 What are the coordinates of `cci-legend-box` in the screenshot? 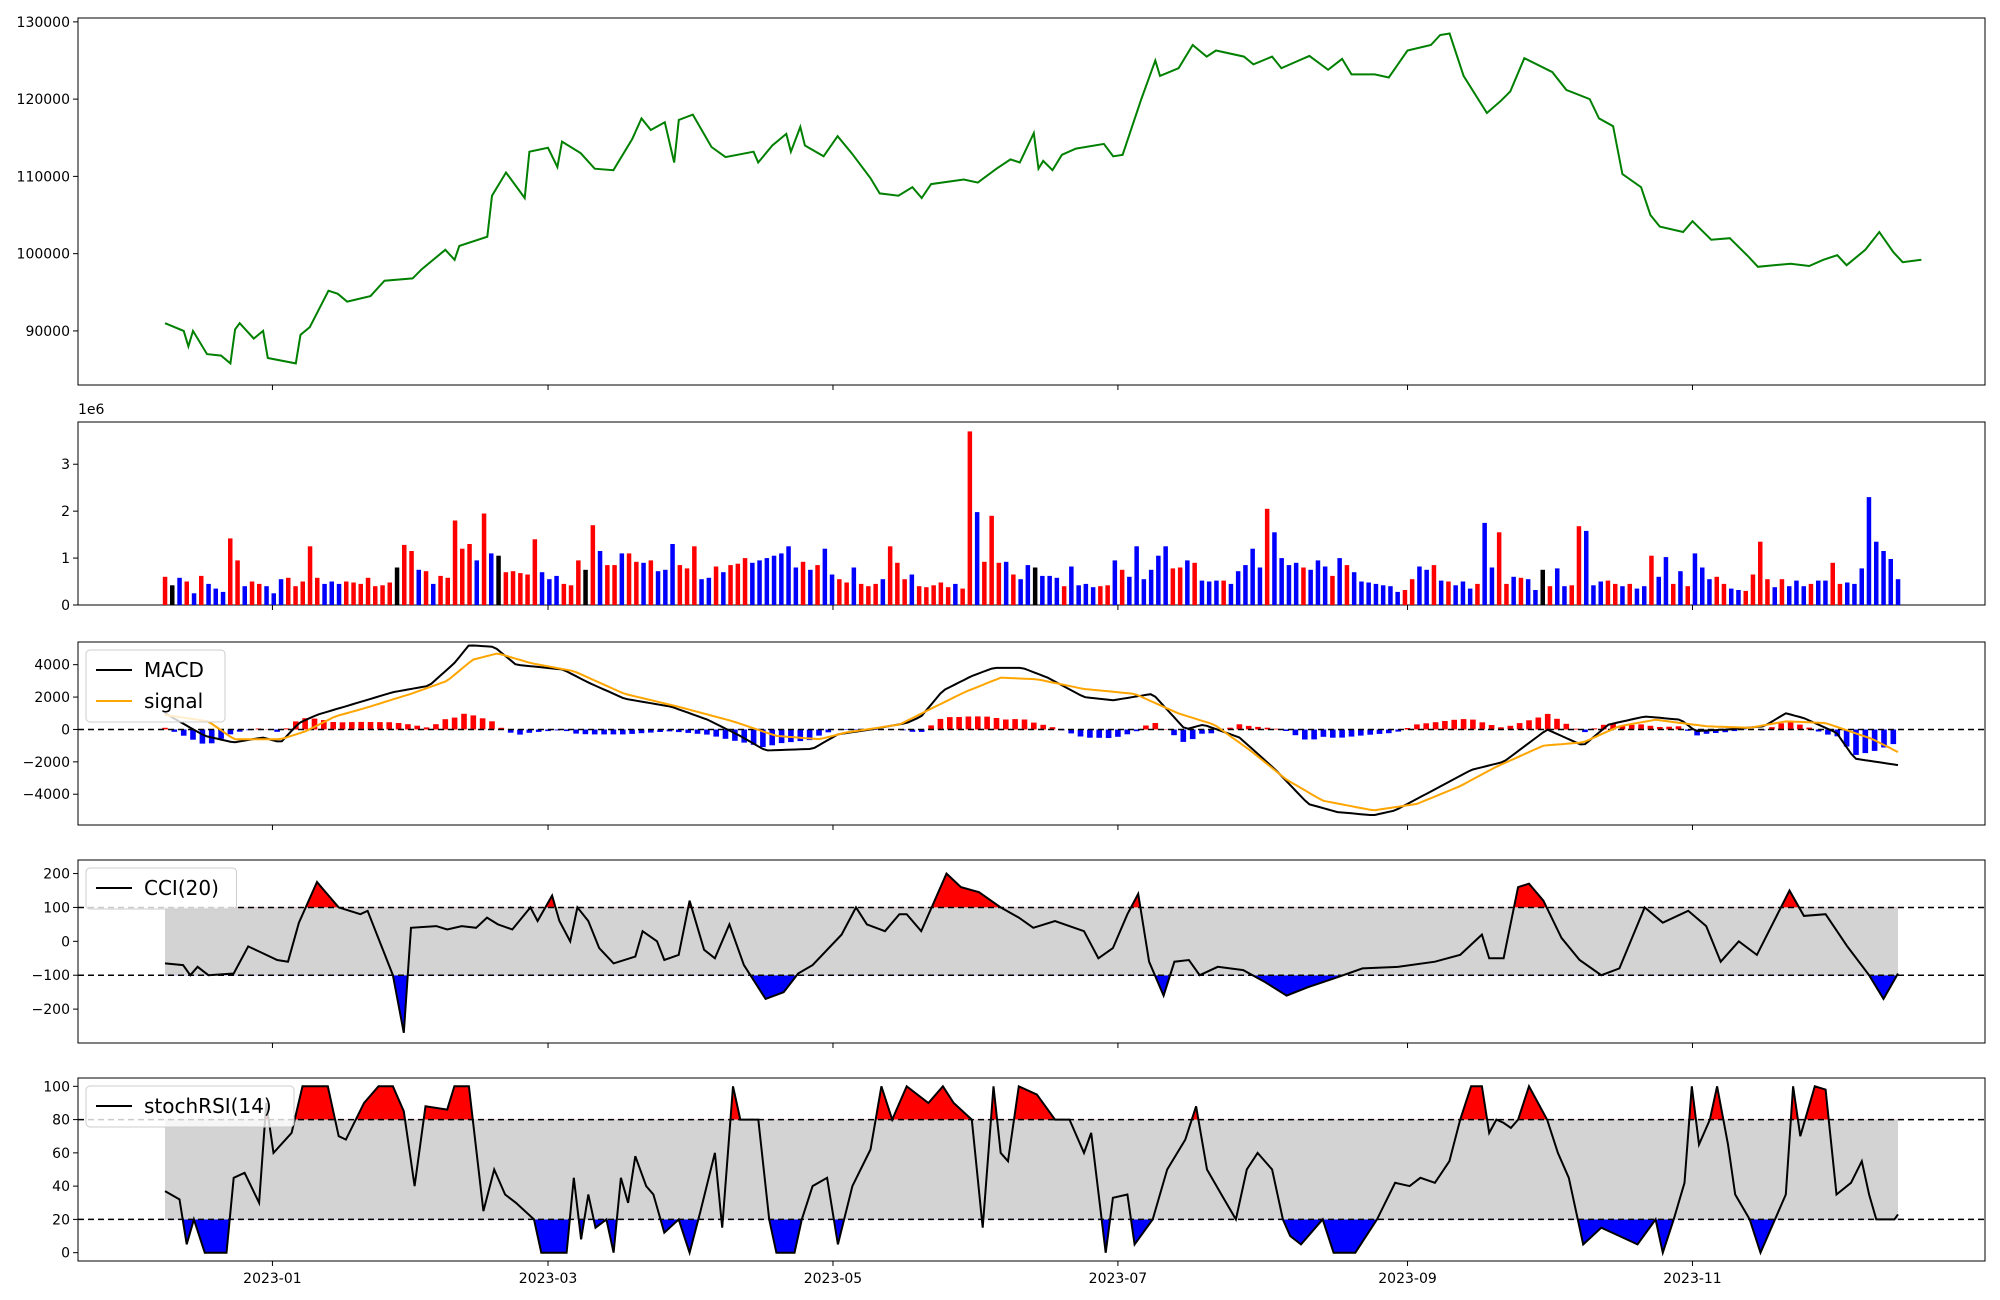 It's located at (161, 888).